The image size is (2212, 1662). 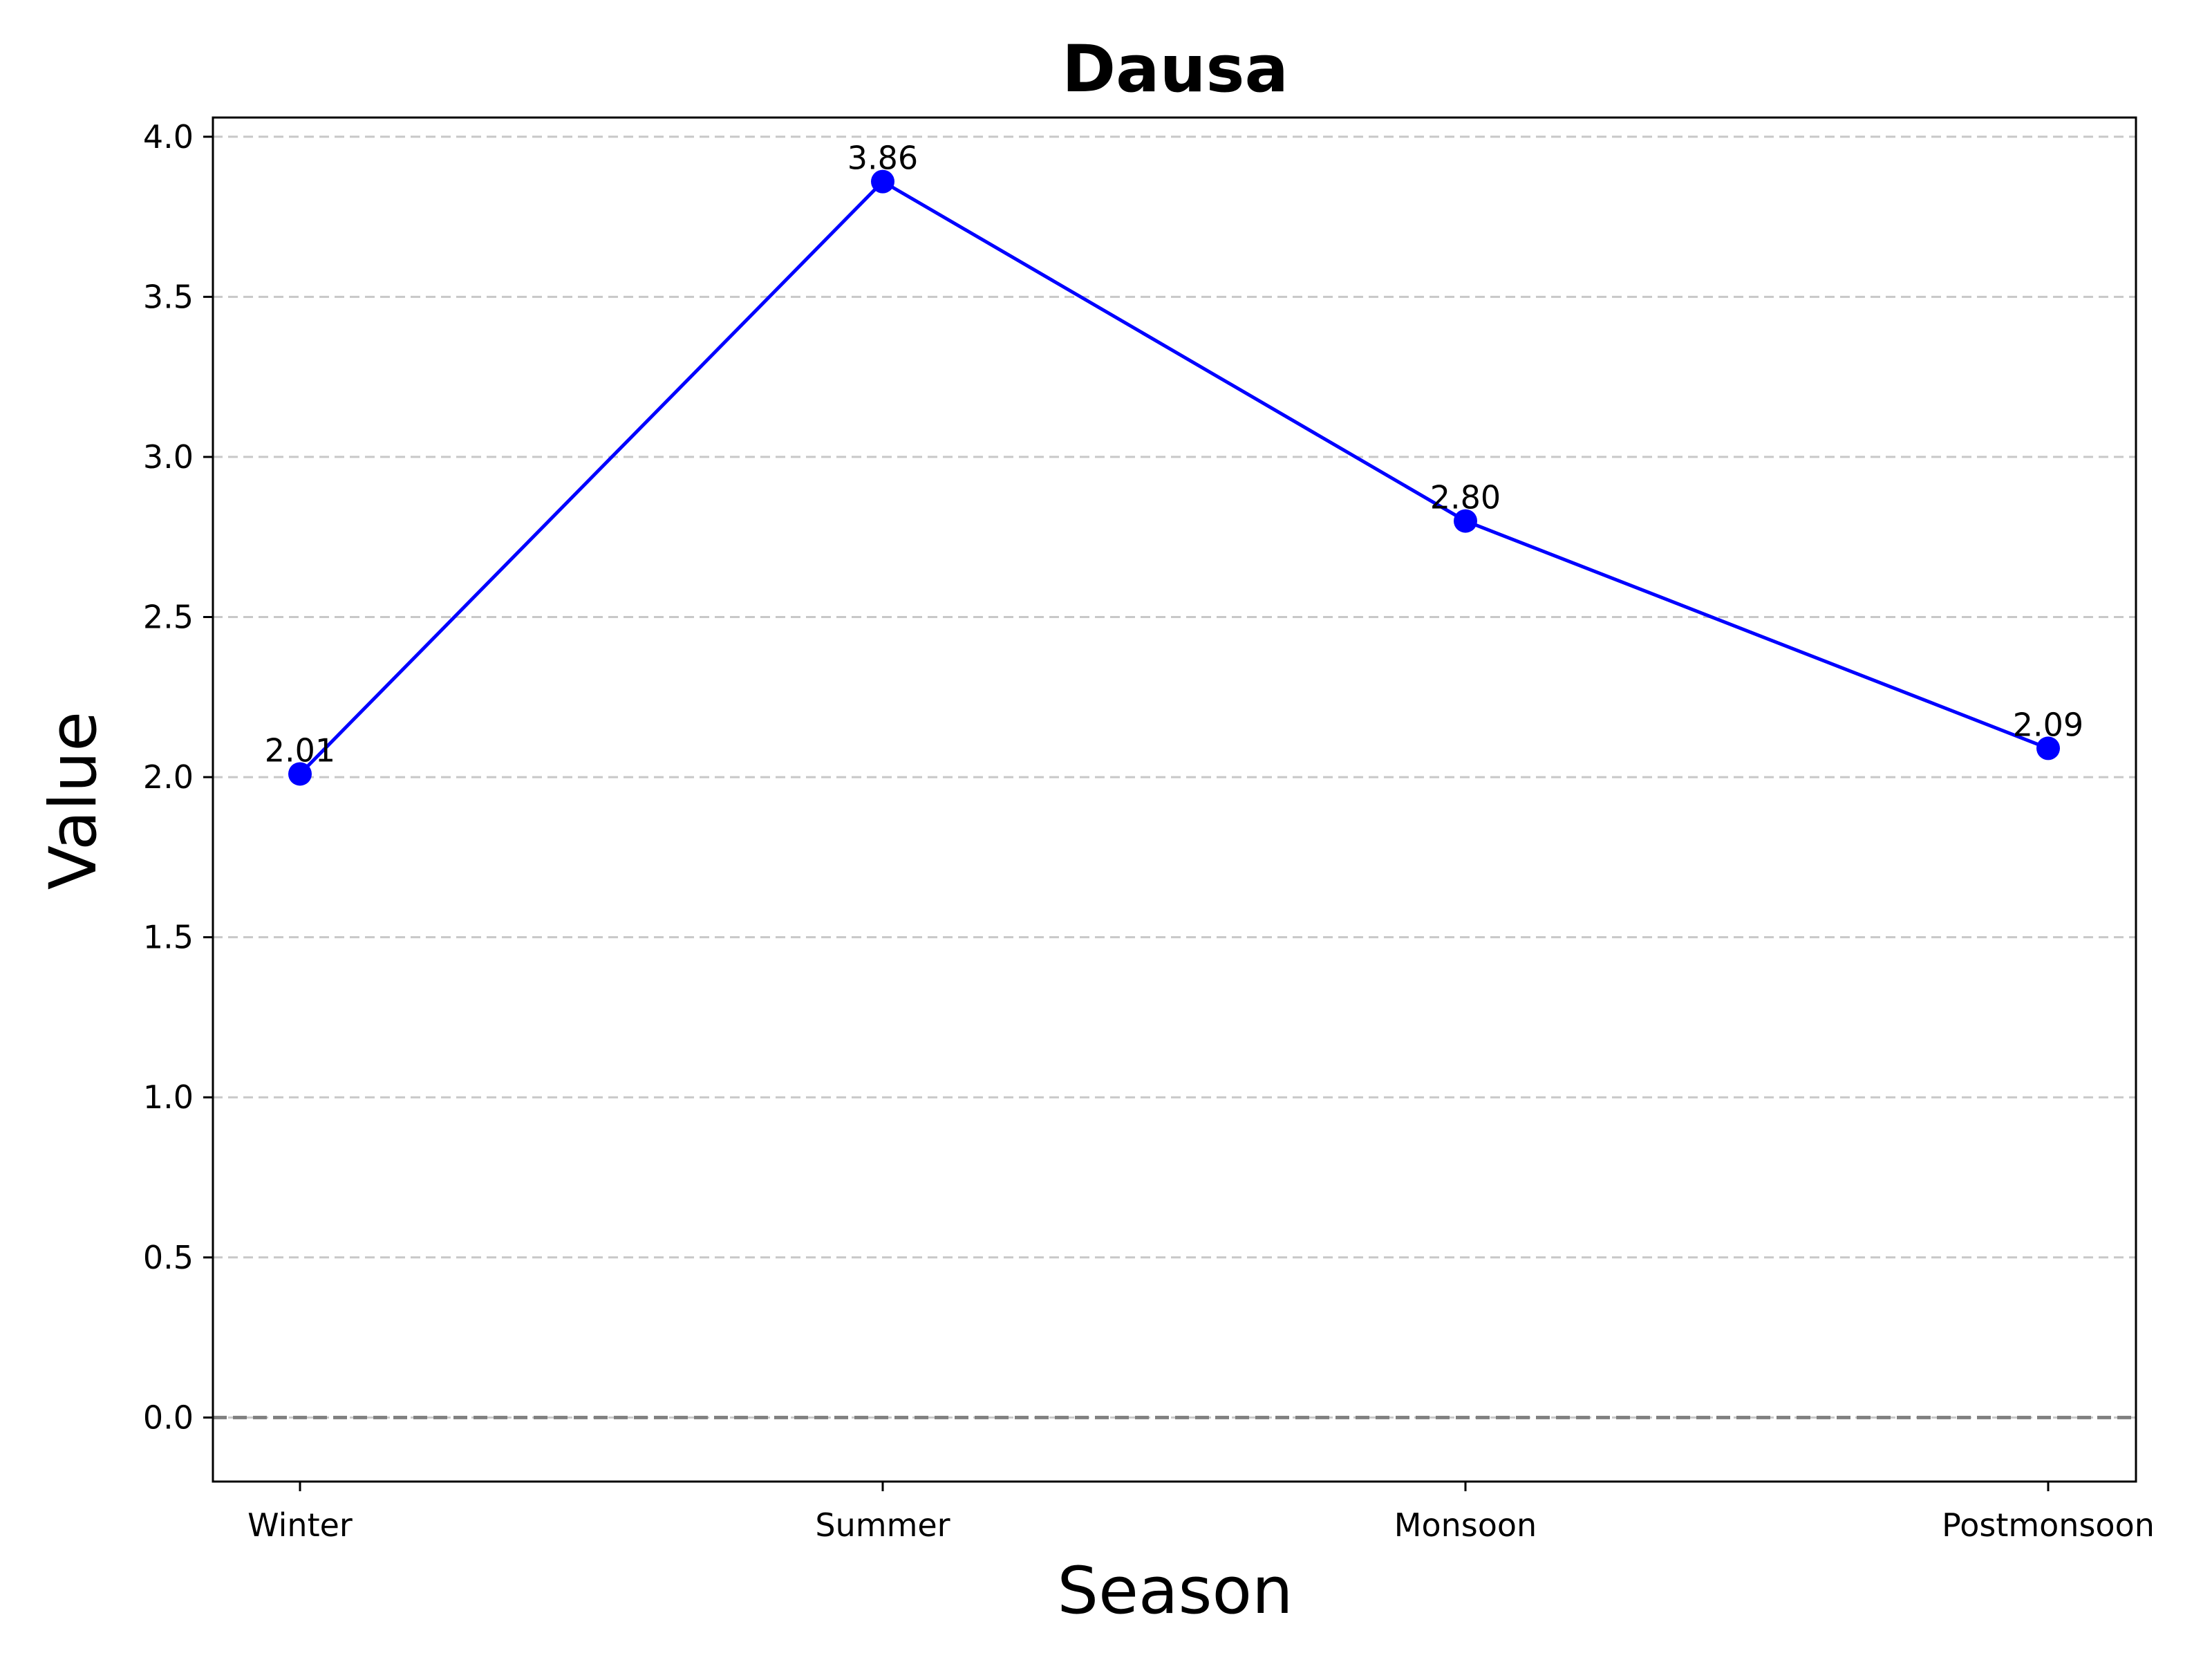 What do you see at coordinates (168, 1098) in the screenshot?
I see `y-tick-label: 1.0` at bounding box center [168, 1098].